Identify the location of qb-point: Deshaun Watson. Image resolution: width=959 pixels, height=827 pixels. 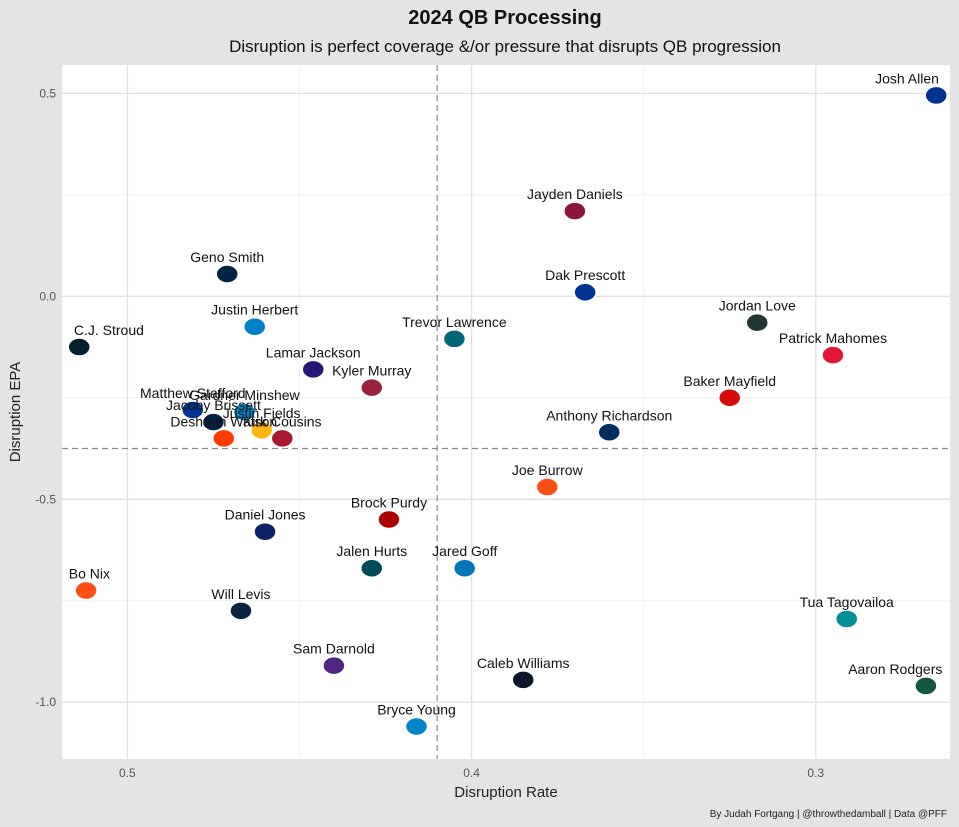
(223, 431).